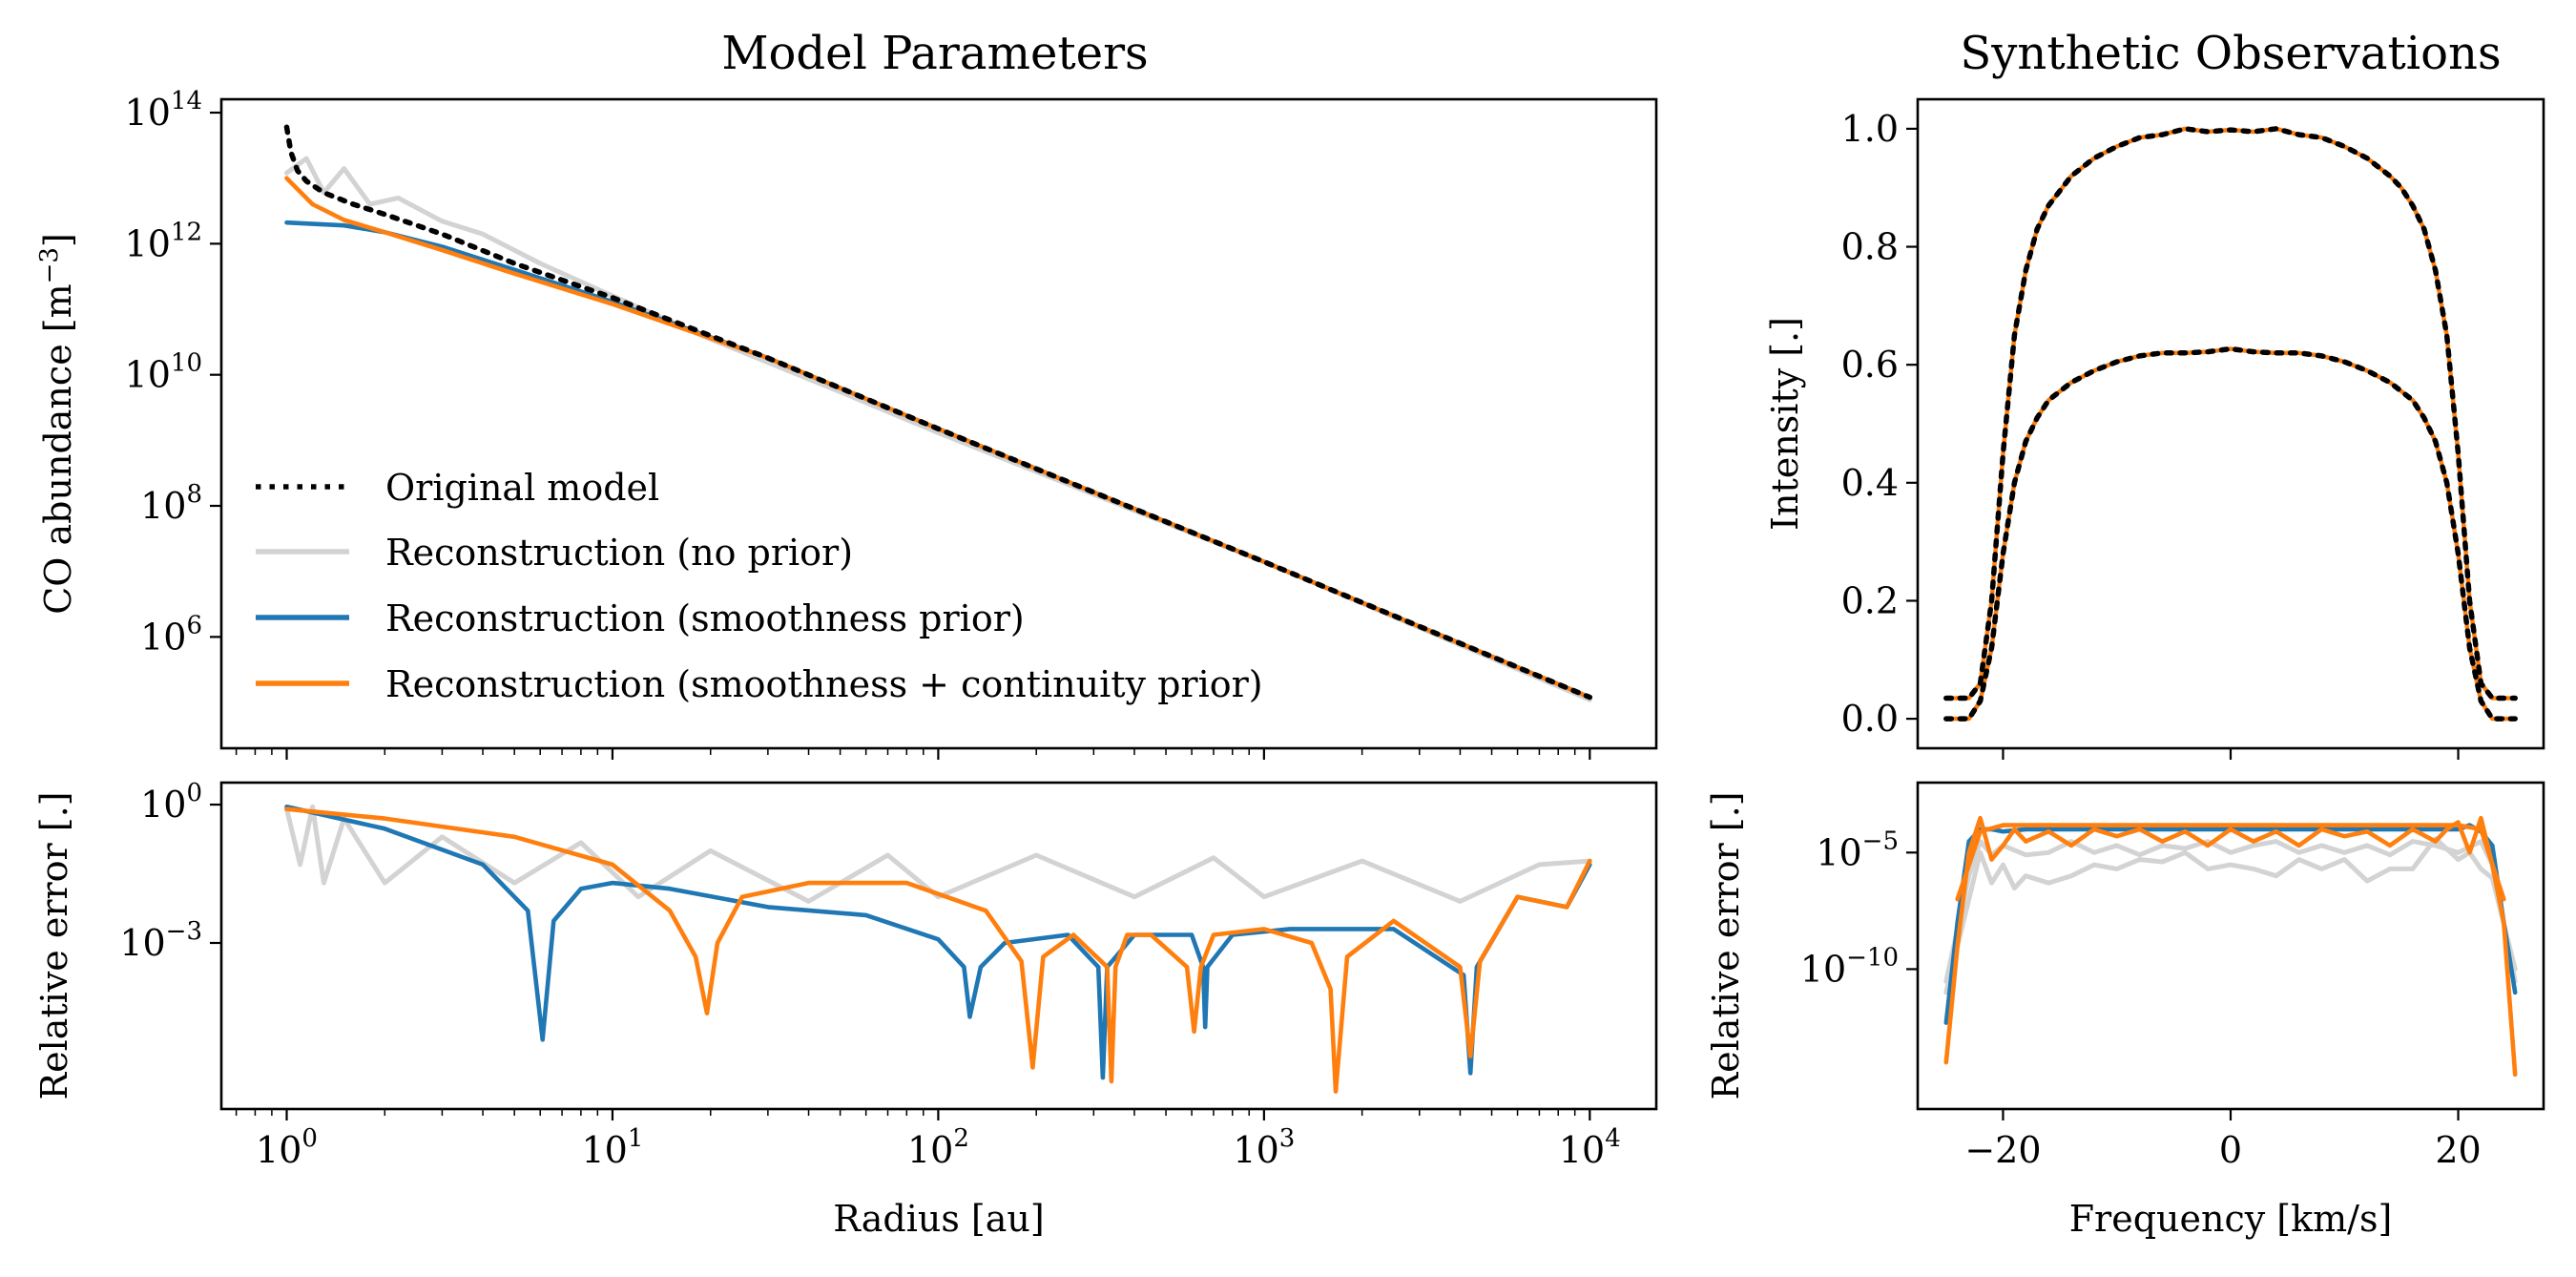 The image size is (2576, 1277). I want to click on intensity-y-tick-label-0: 0.0, so click(1870, 719).